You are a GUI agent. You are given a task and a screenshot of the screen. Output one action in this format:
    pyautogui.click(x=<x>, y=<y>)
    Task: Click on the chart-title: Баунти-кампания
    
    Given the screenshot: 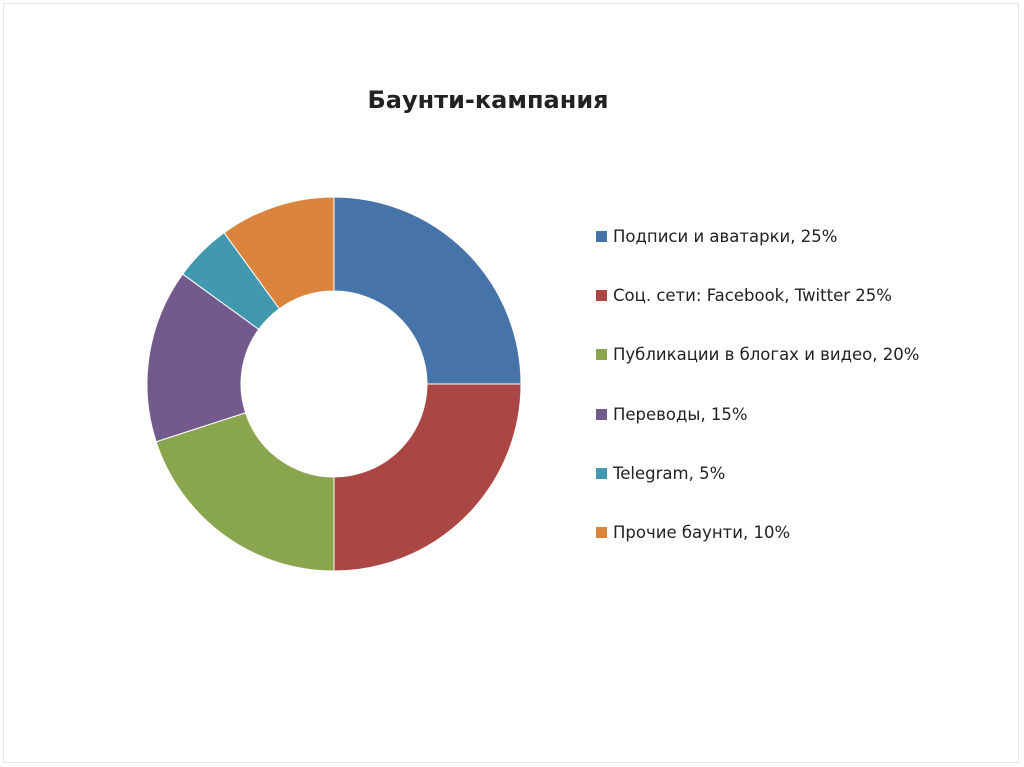 What is the action you would take?
    pyautogui.click(x=488, y=100)
    